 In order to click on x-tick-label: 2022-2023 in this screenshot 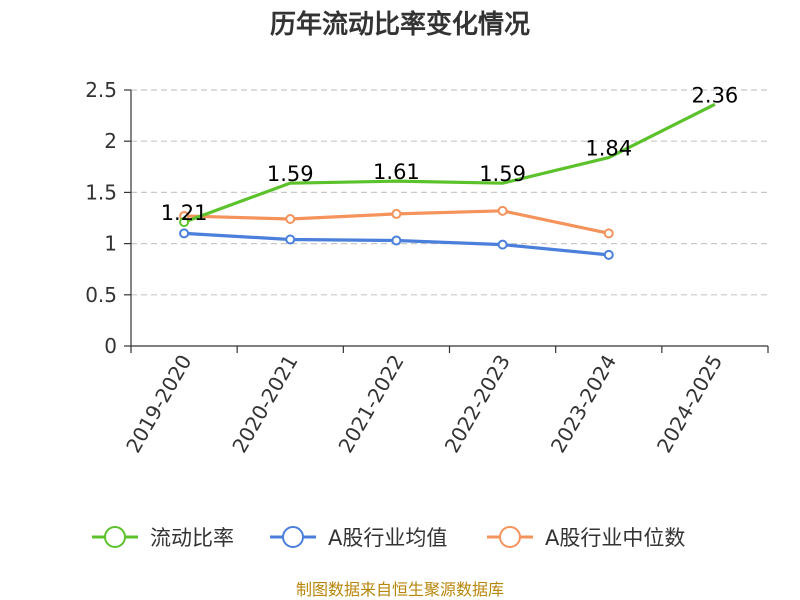, I will do `click(477, 404)`.